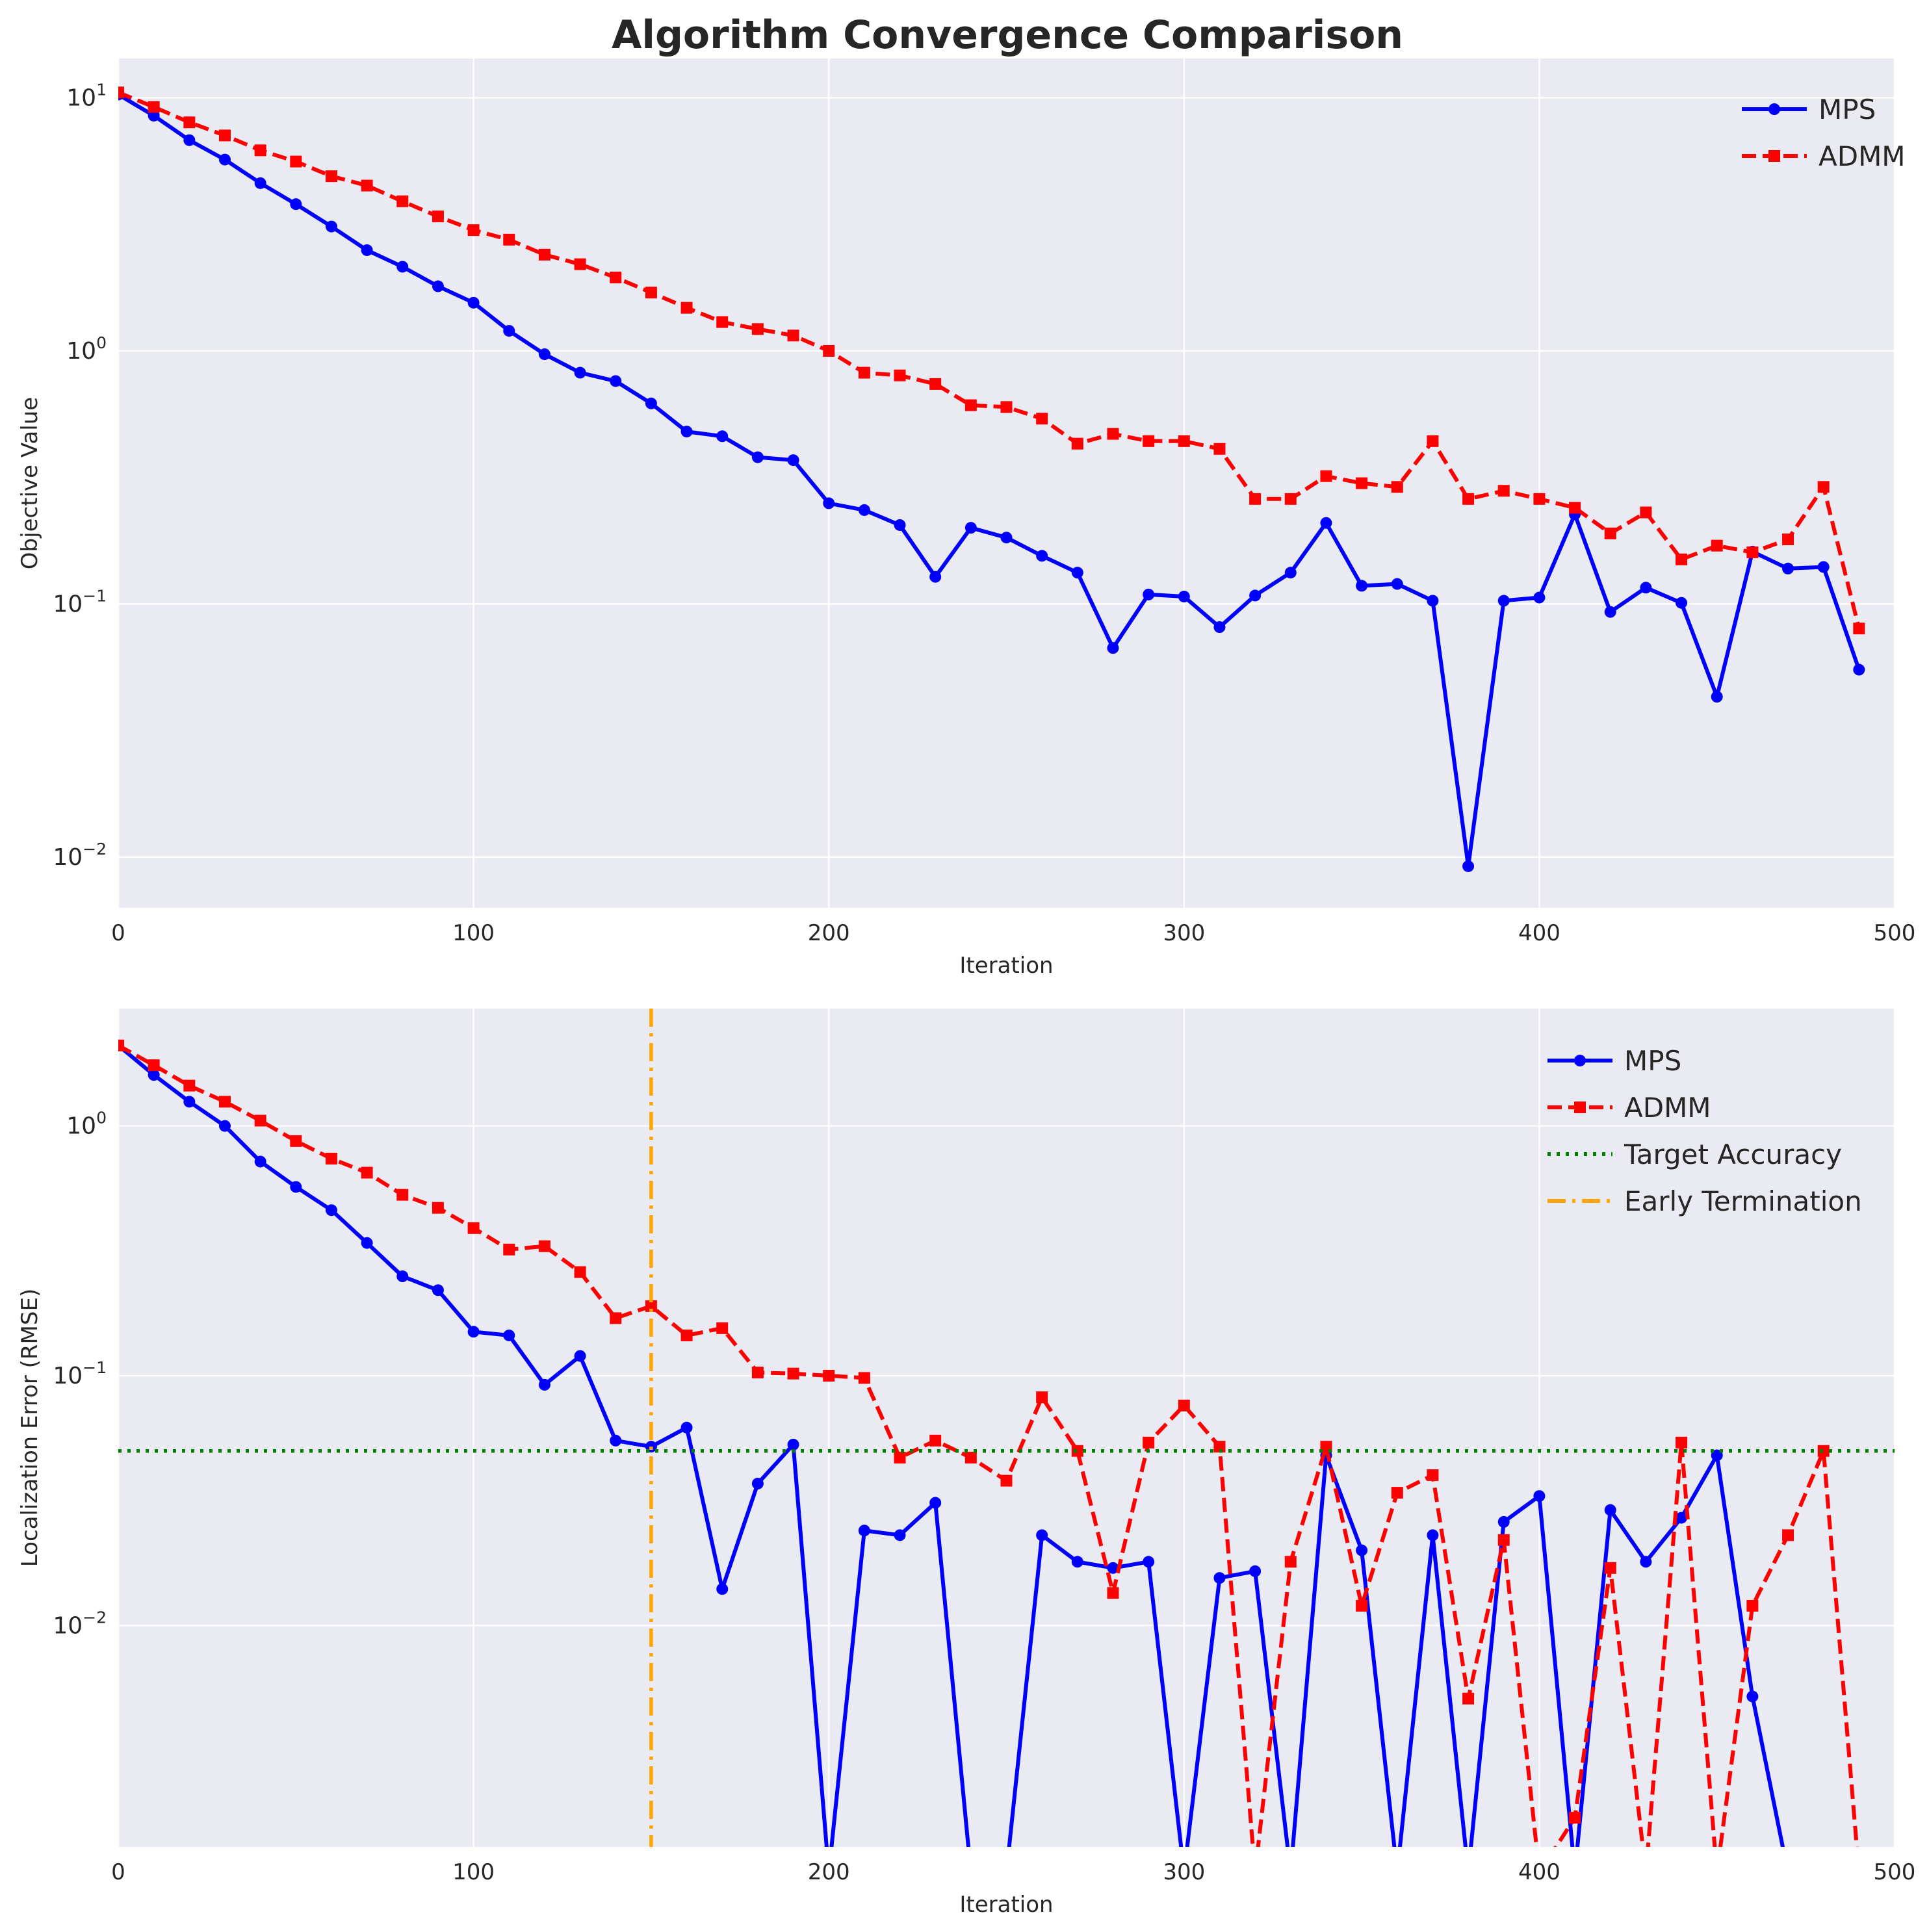  Describe the element at coordinates (1006, 966) in the screenshot. I see `x-axis-label: Iteration` at that location.